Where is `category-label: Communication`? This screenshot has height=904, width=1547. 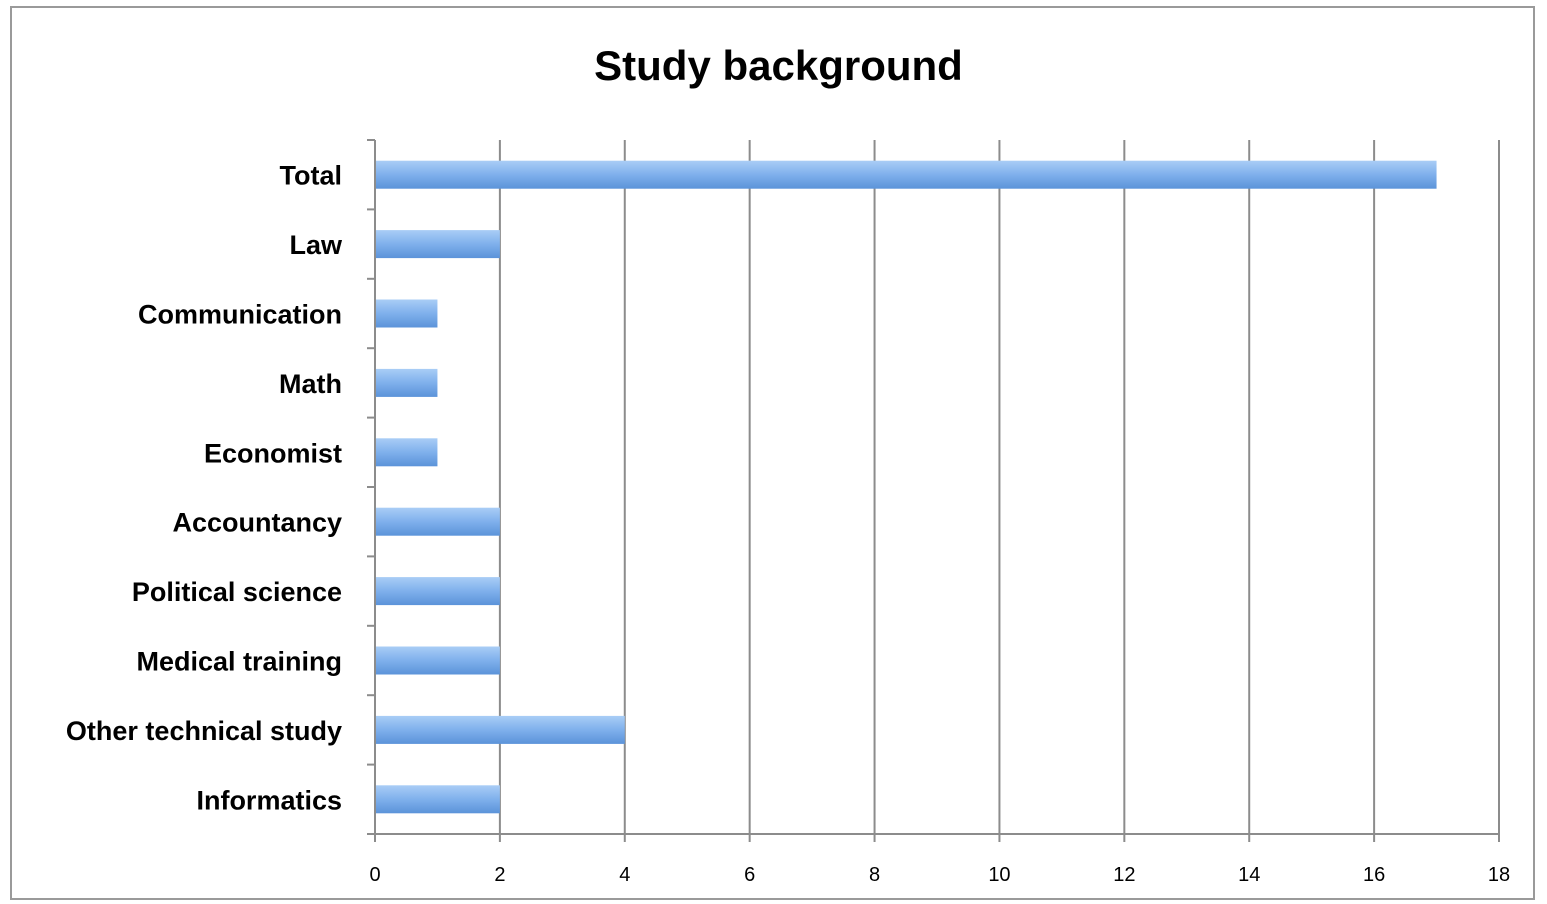
category-label: Communication is located at coordinates (240, 315).